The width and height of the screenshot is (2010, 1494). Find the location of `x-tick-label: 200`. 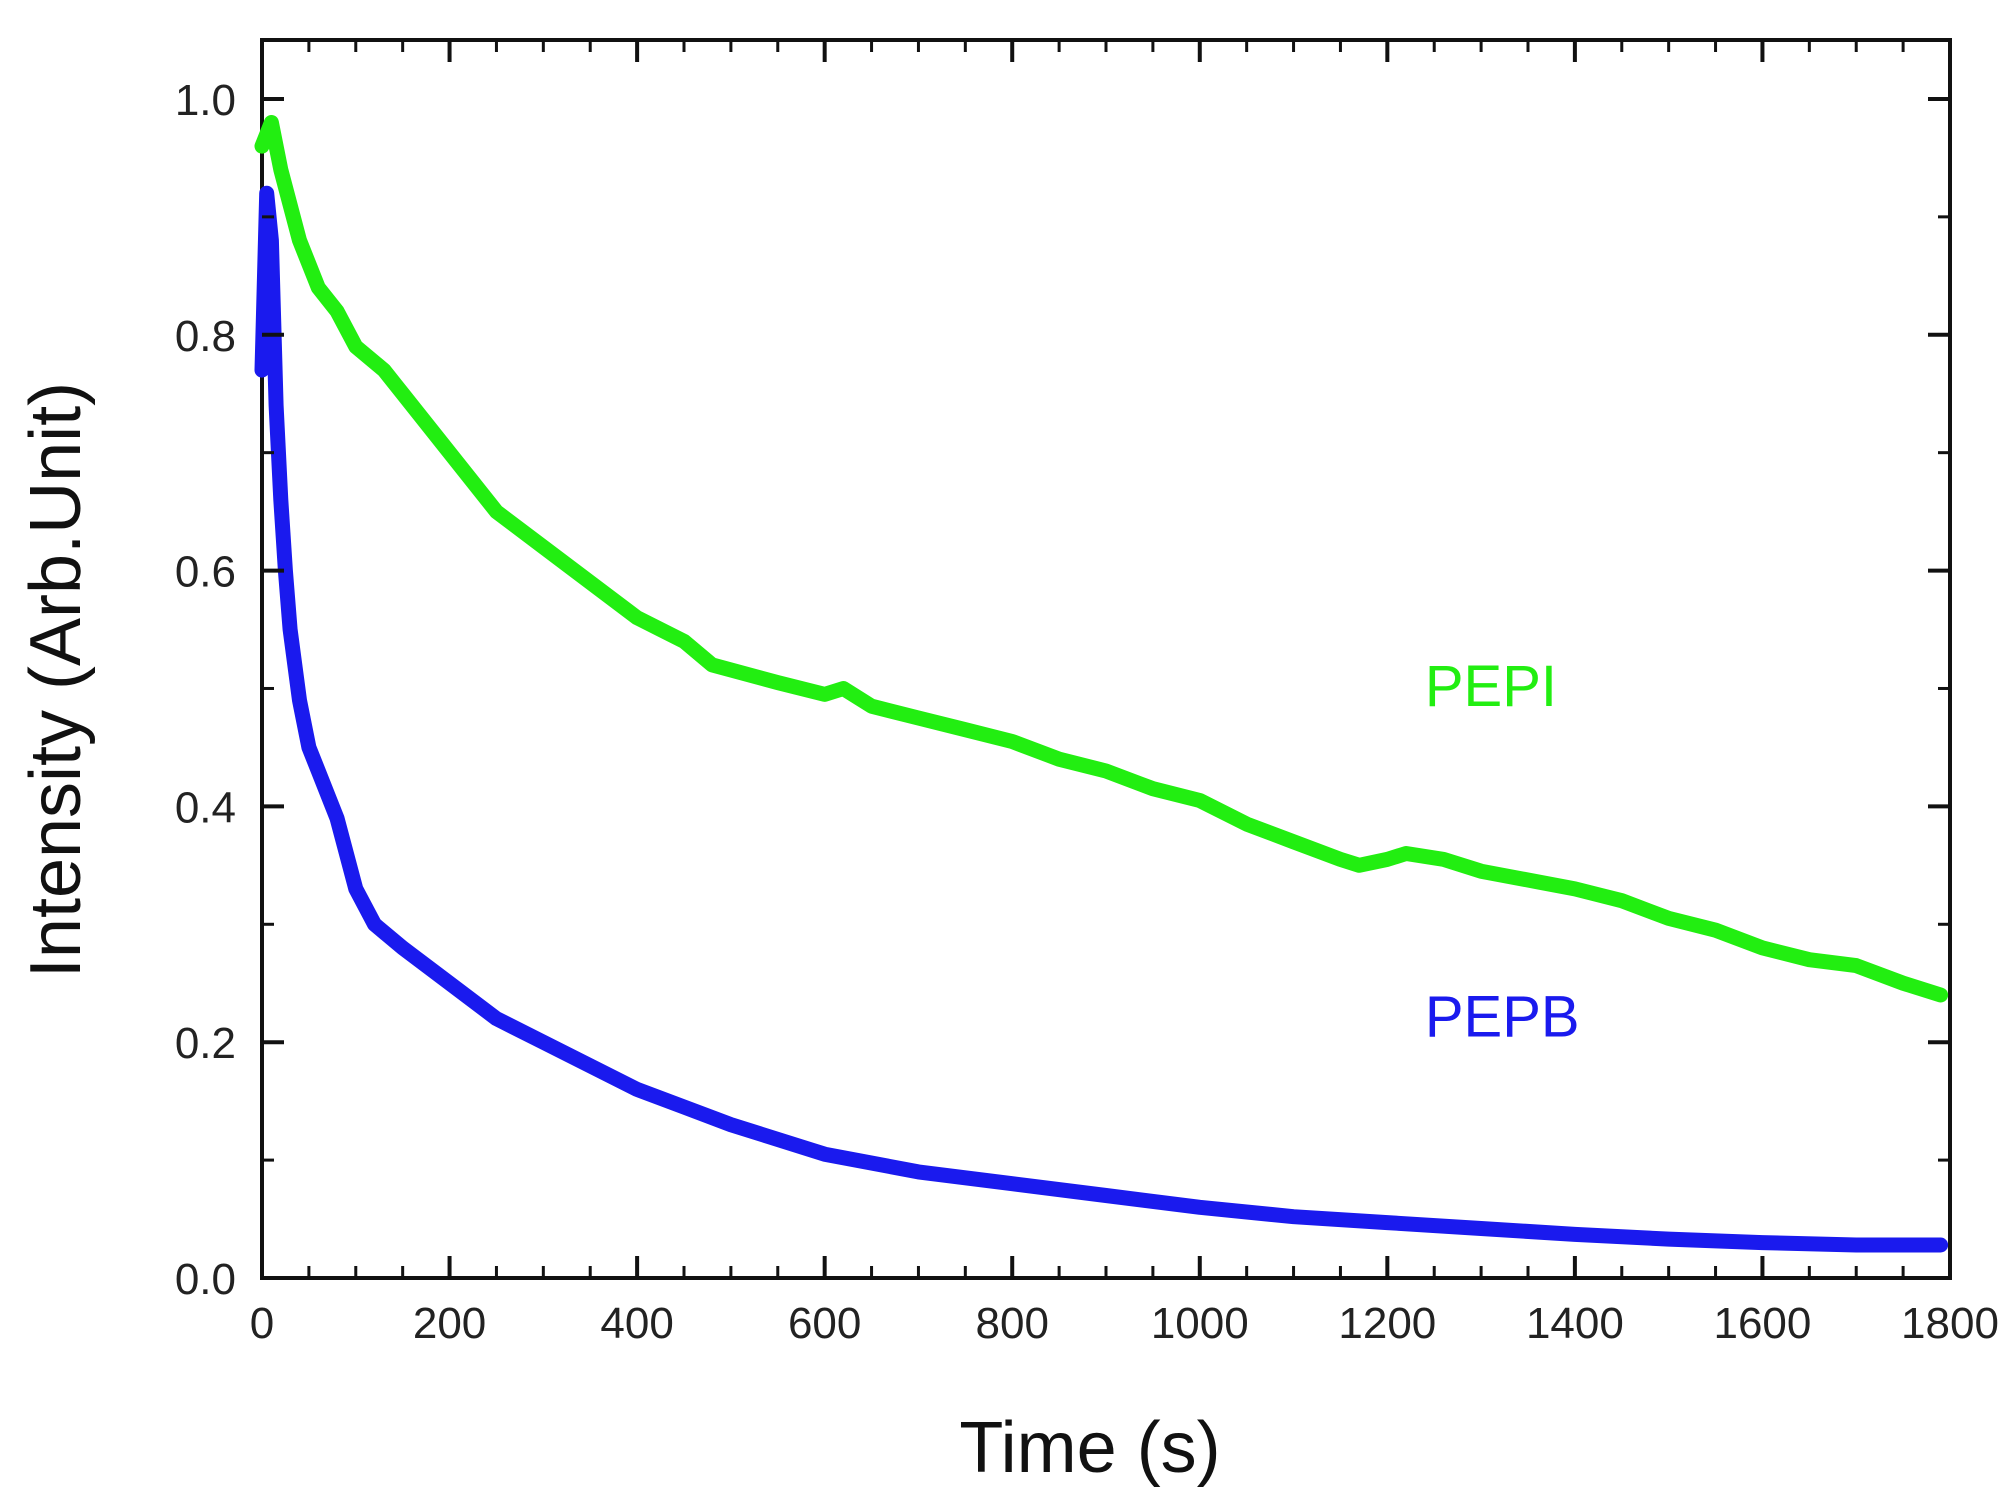

x-tick-label: 200 is located at coordinates (449, 1323).